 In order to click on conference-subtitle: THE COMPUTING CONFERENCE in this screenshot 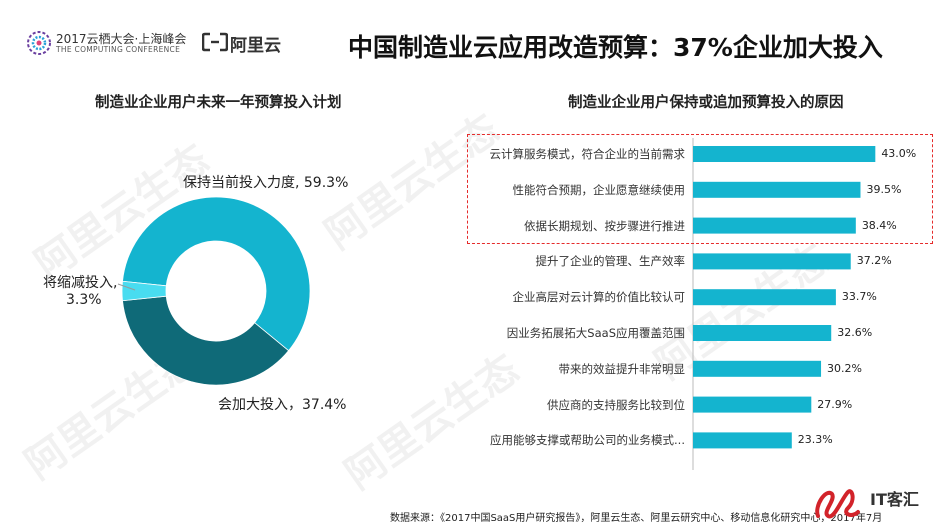, I will do `click(118, 49)`.